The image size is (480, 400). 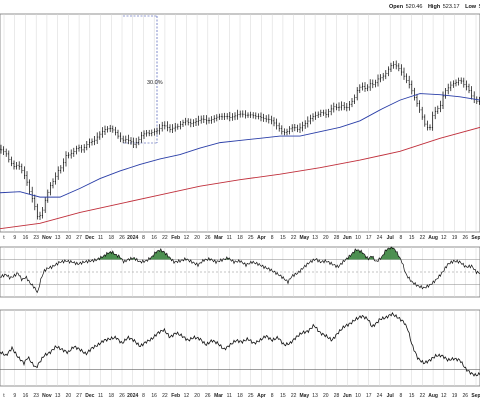 I want to click on x-tick-label: 2024, so click(x=132, y=238).